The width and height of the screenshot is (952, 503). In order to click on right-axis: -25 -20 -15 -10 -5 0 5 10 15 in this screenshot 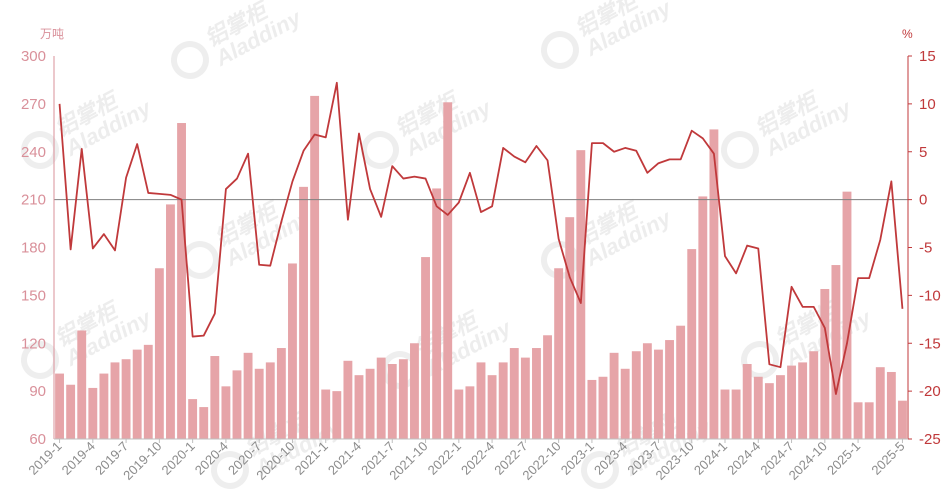, I will do `click(924, 248)`.